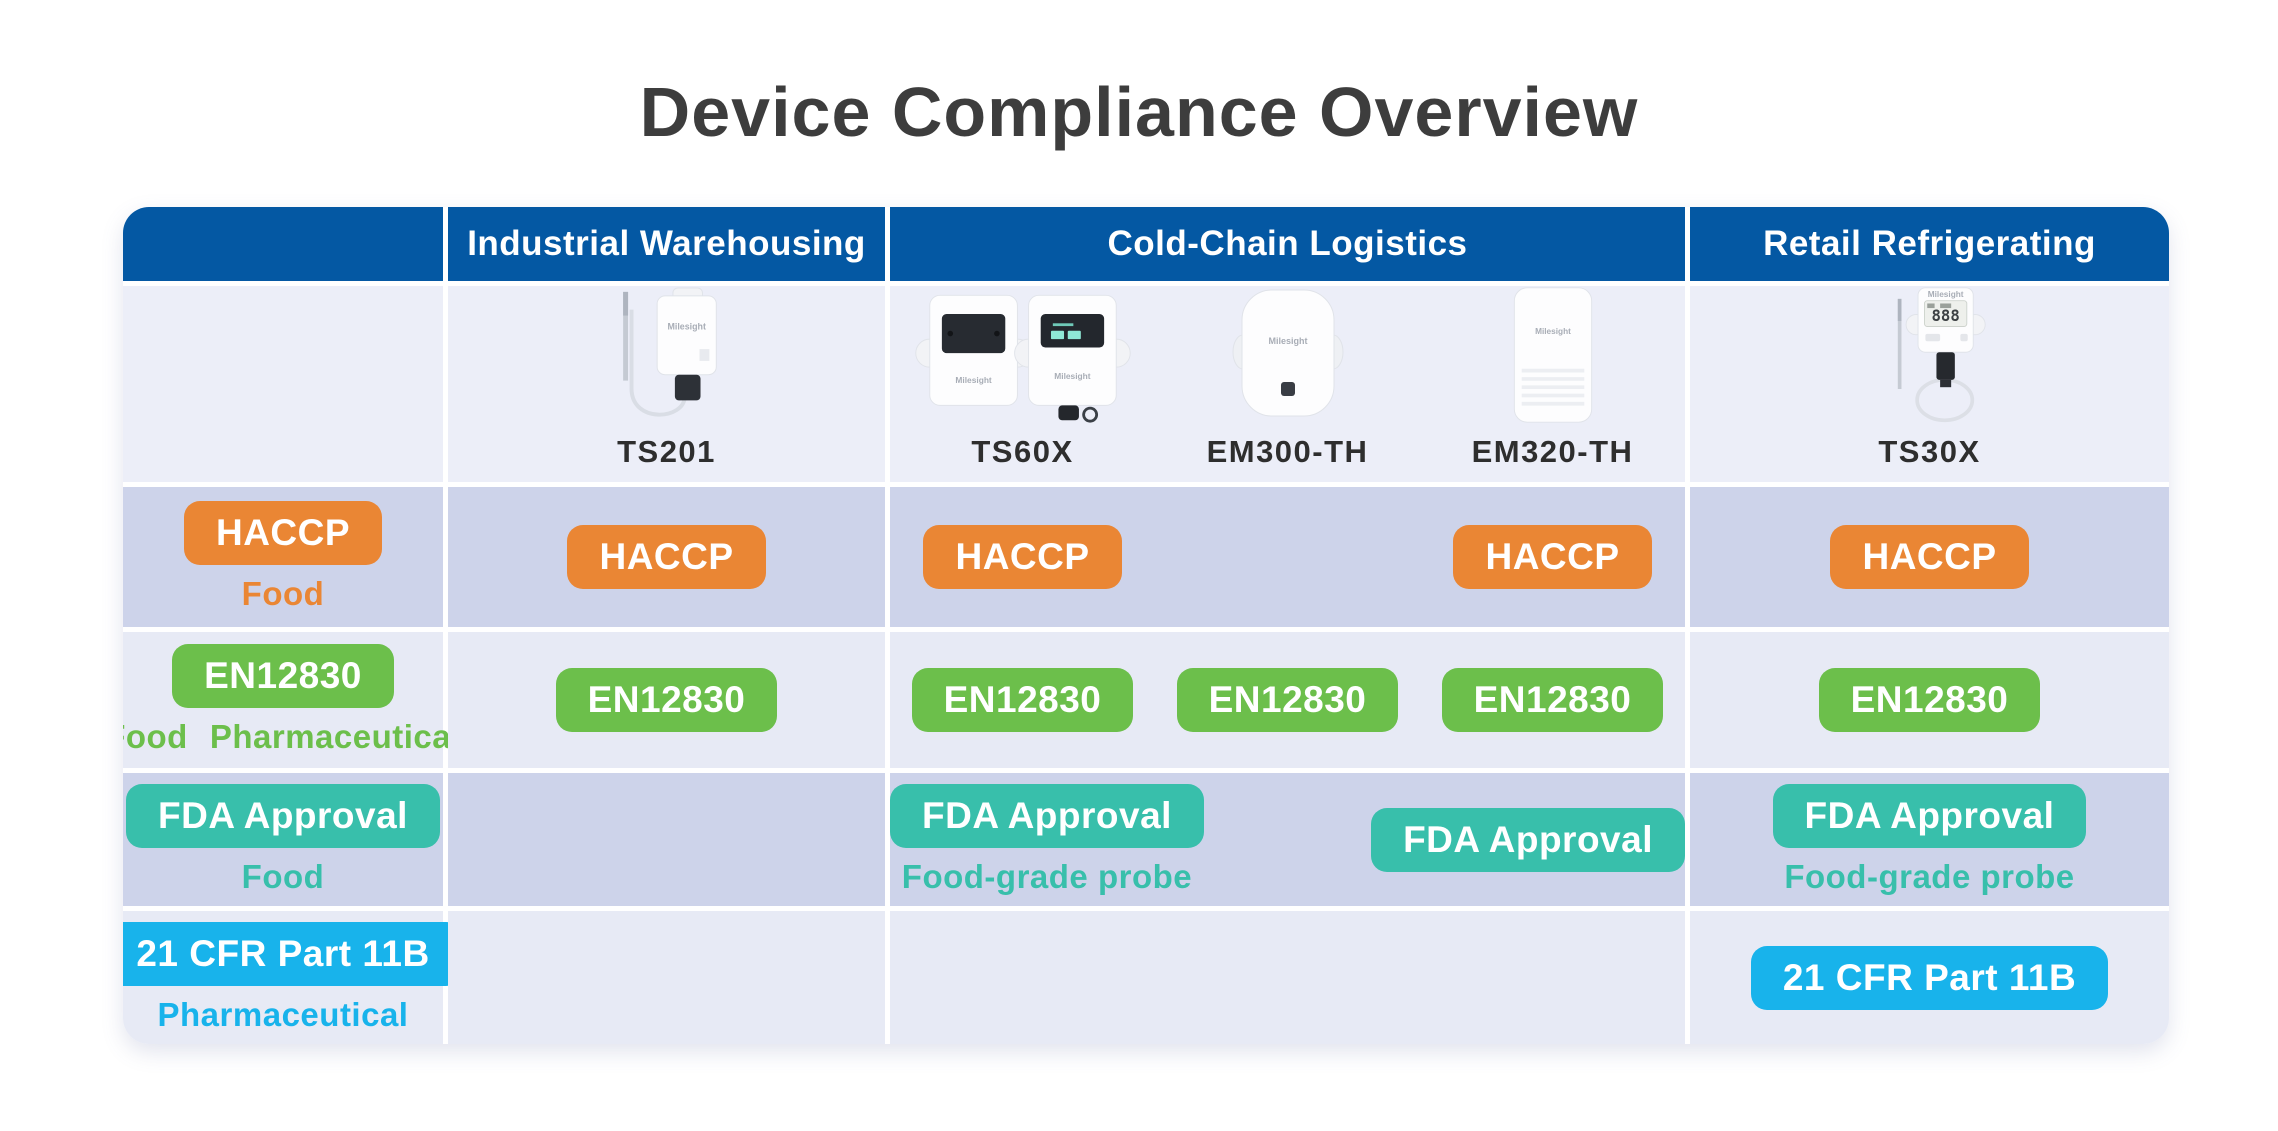  I want to click on cfr-cell-ts201-empty, so click(666, 977).